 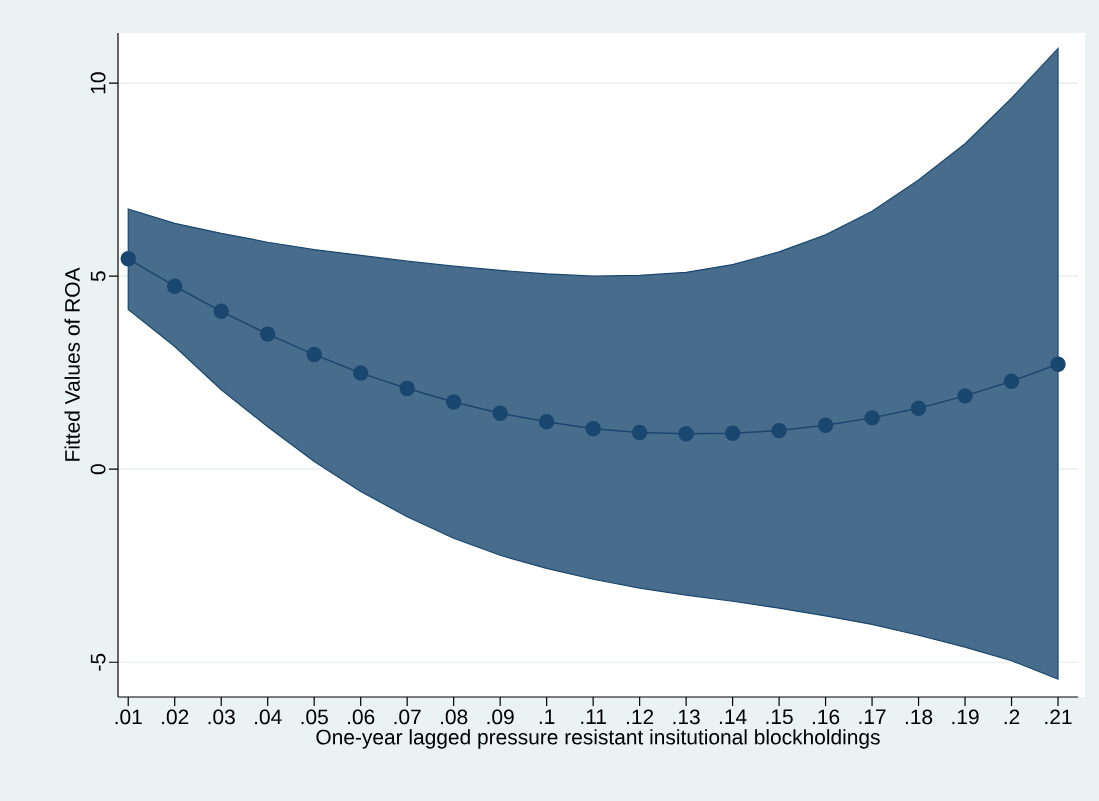 I want to click on x-tick-label: .09, so click(x=500, y=717).